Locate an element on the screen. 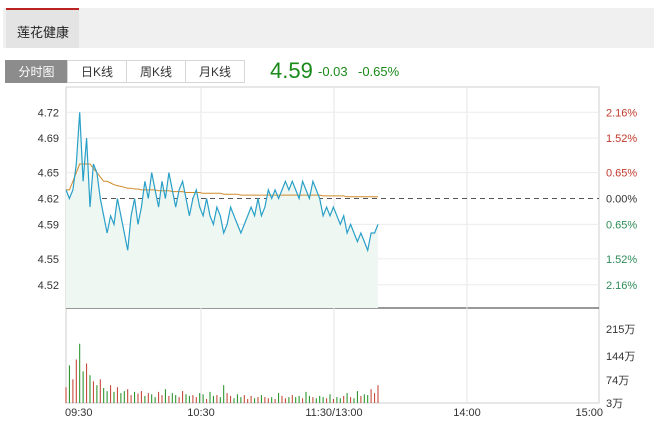 The width and height of the screenshot is (666, 442). price-change: -0.03 is located at coordinates (333, 71).